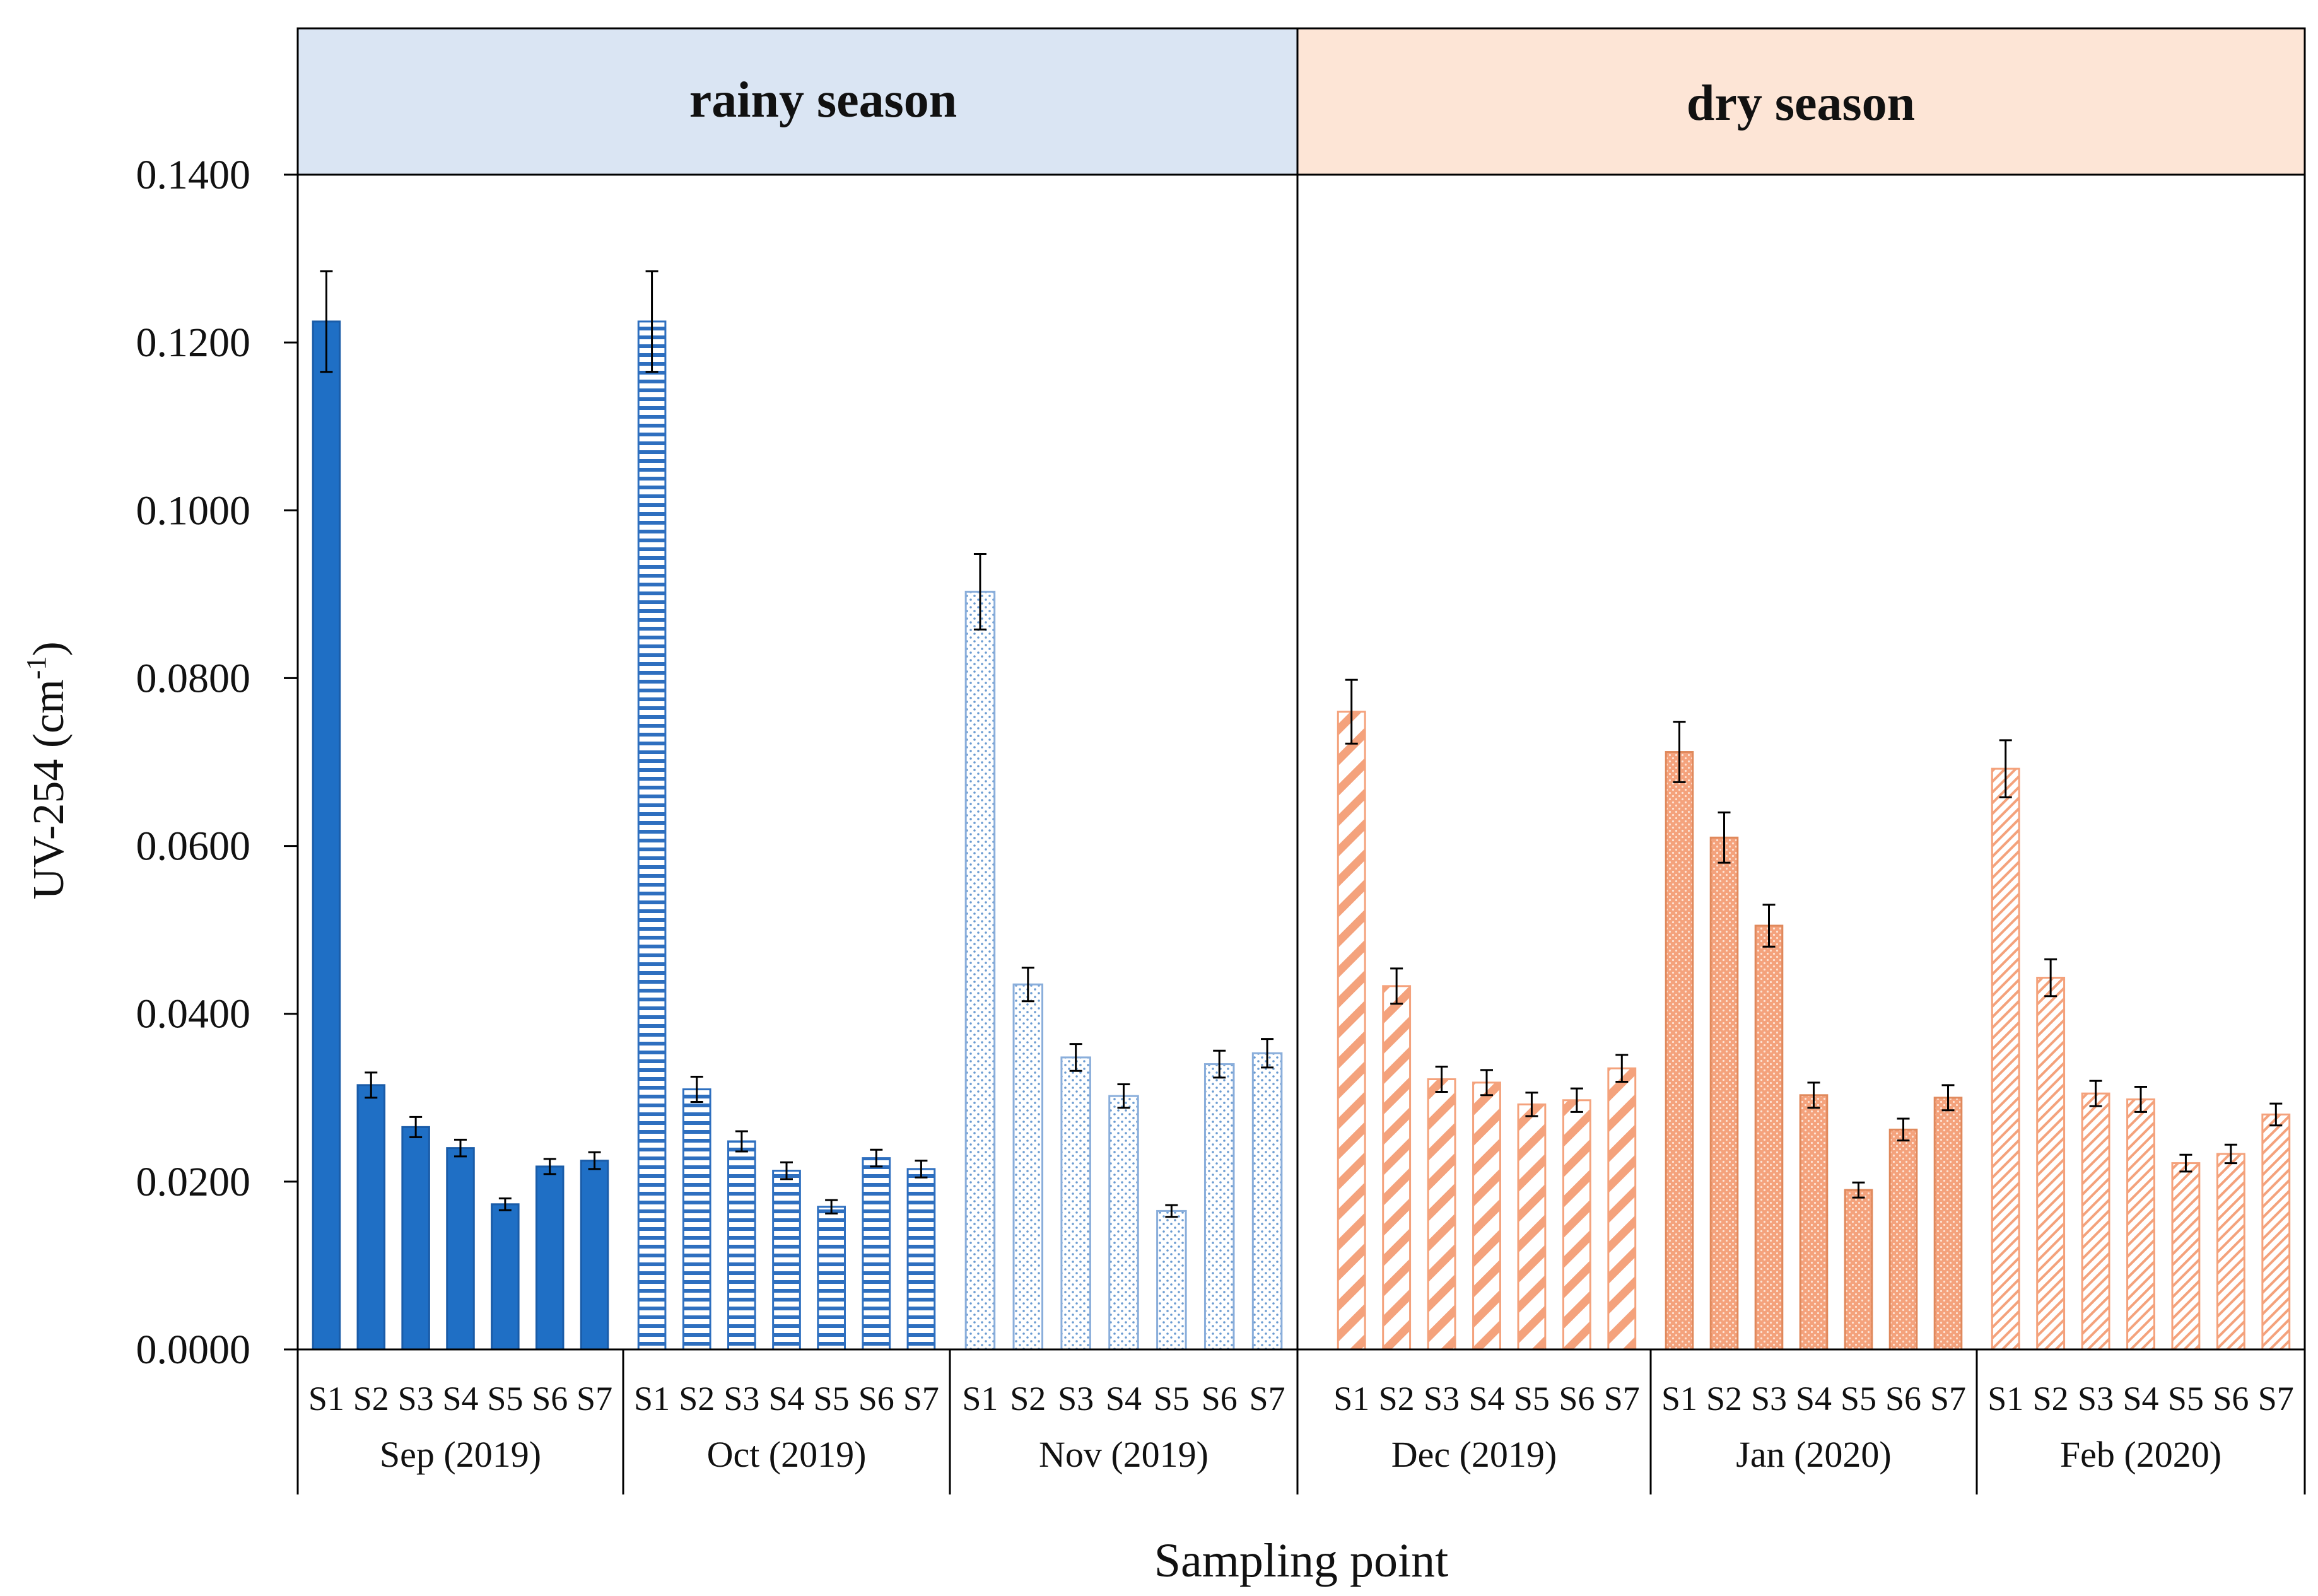  Describe the element at coordinates (876, 1254) in the screenshot. I see `bar-oct-s6` at that location.